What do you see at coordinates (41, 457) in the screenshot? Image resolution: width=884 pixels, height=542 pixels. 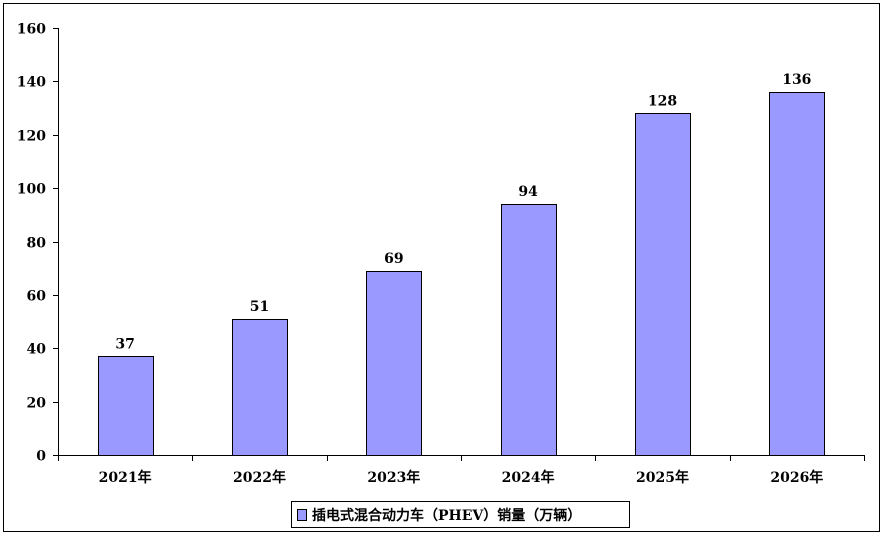 I see `y-tick-label: 0` at bounding box center [41, 457].